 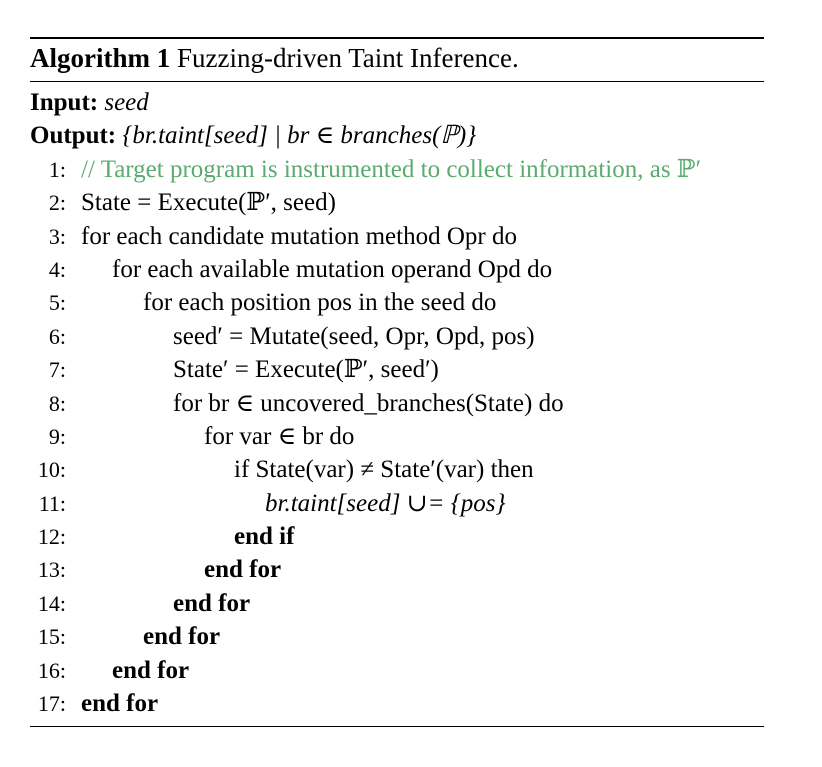 I want to click on line-number: 17:, so click(x=51, y=704).